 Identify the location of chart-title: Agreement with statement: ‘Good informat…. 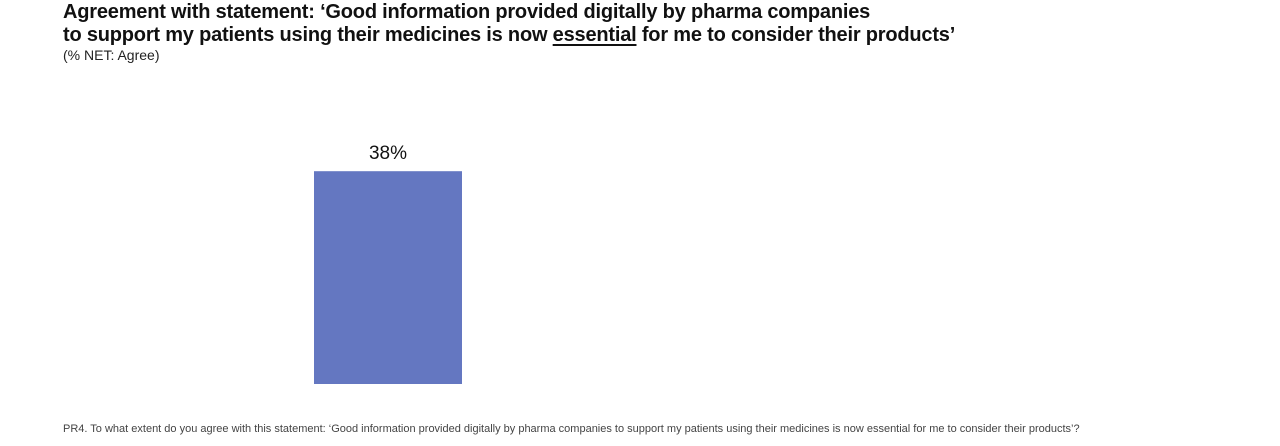
(653, 24).